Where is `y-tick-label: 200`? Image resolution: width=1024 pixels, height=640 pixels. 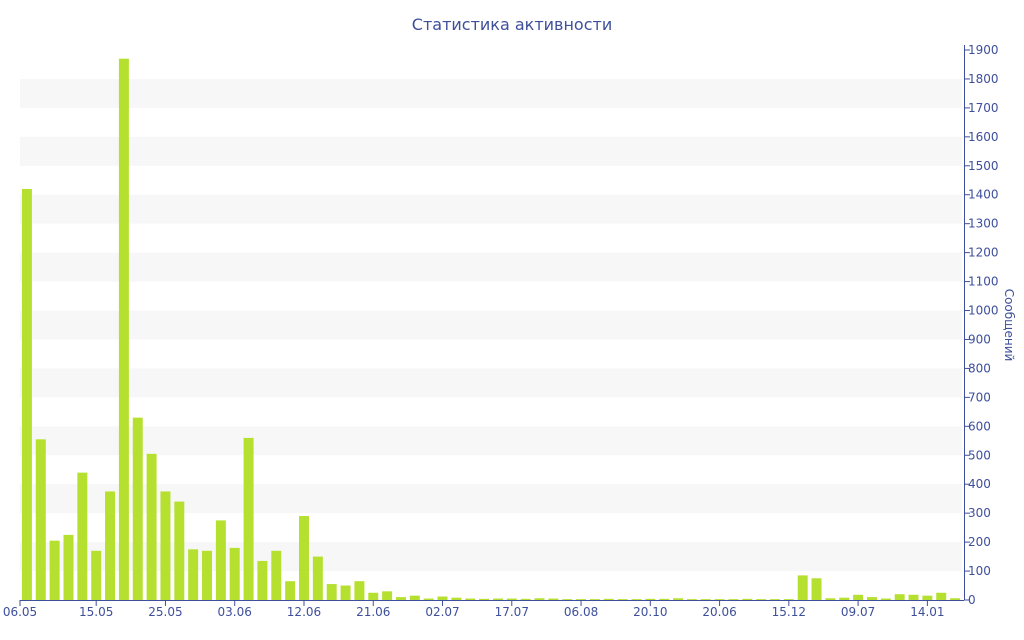 y-tick-label: 200 is located at coordinates (979, 542).